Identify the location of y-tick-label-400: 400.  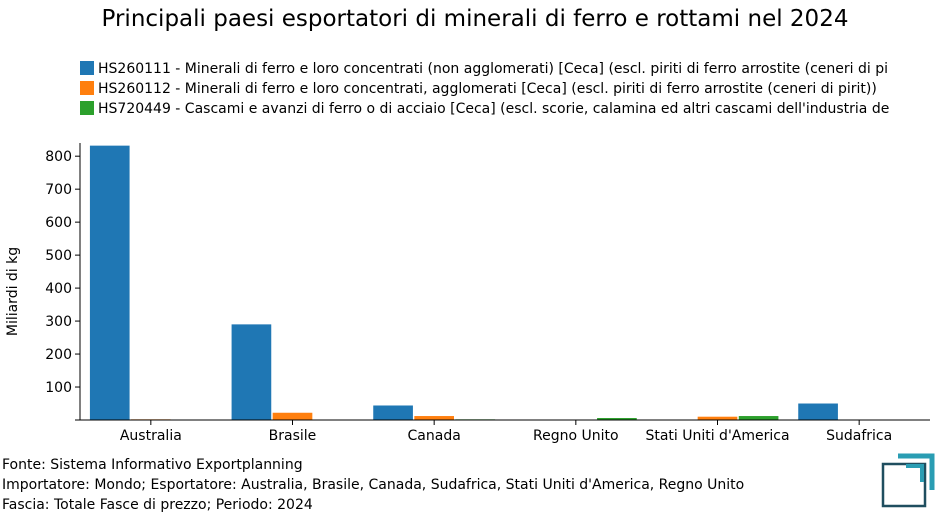
(58, 289).